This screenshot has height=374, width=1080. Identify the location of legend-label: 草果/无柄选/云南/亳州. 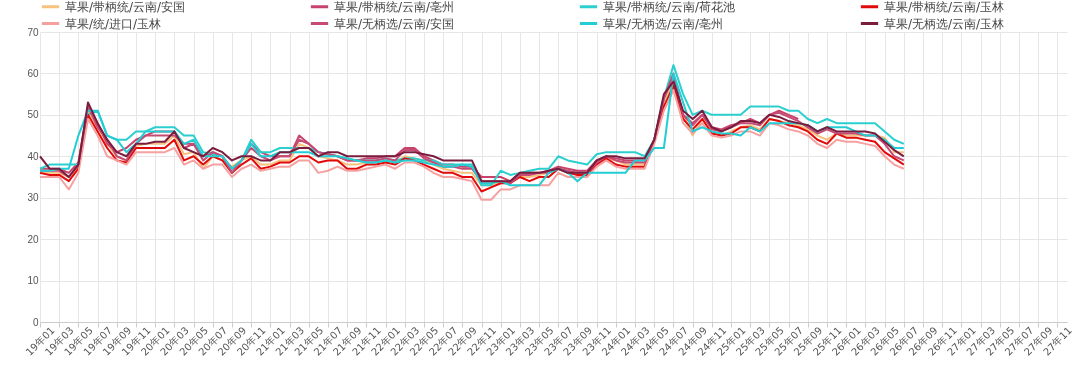
(663, 23).